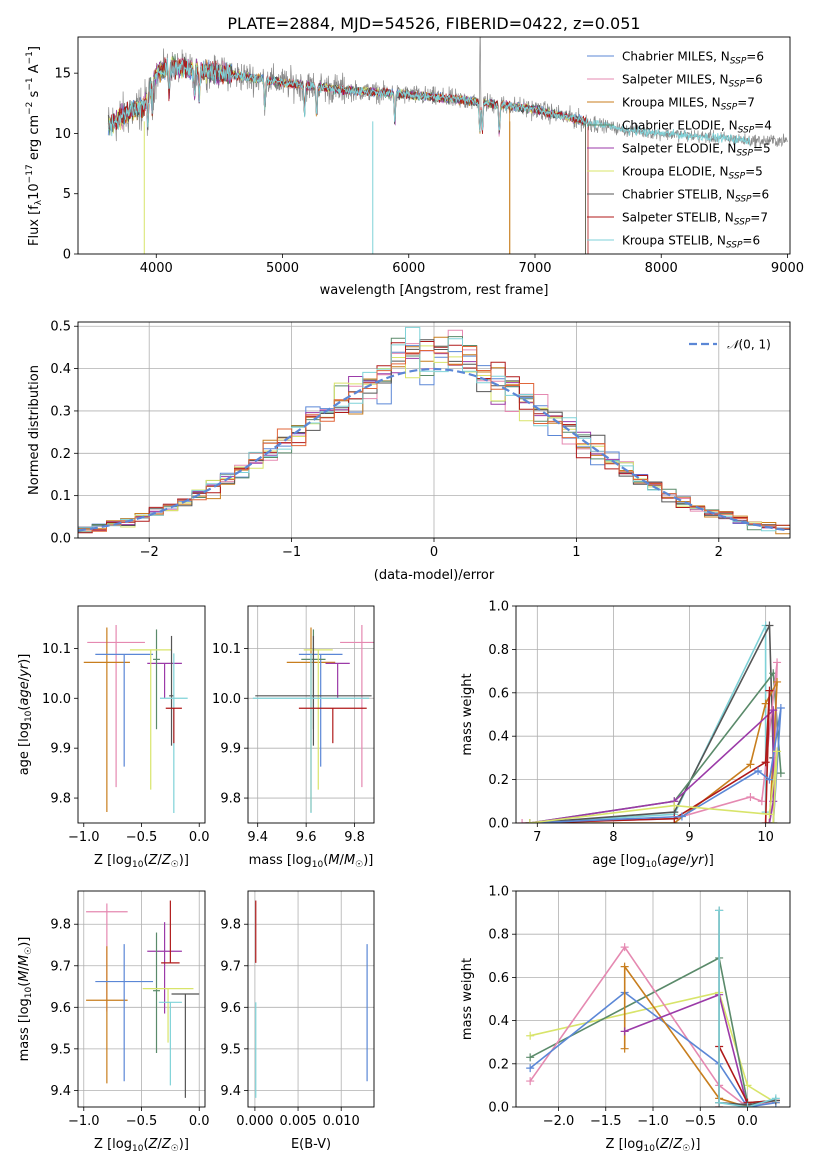  I want to click on legend-label-kroupa_stelib: Kroupa STELIB, NSSP=6, so click(691, 242).